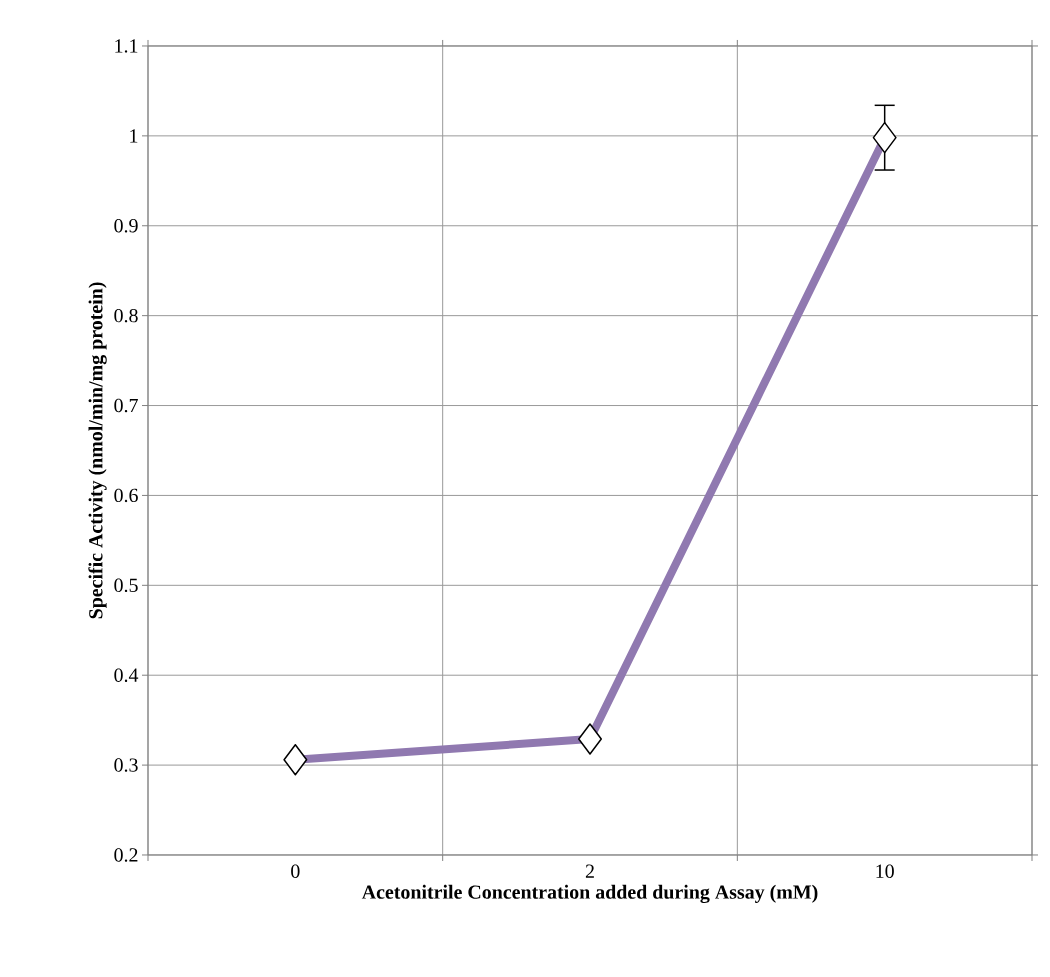 Image resolution: width=1050 pixels, height=977 pixels. I want to click on y-axis-title: Specific Activity (nmol/min/mg protein), so click(97, 450).